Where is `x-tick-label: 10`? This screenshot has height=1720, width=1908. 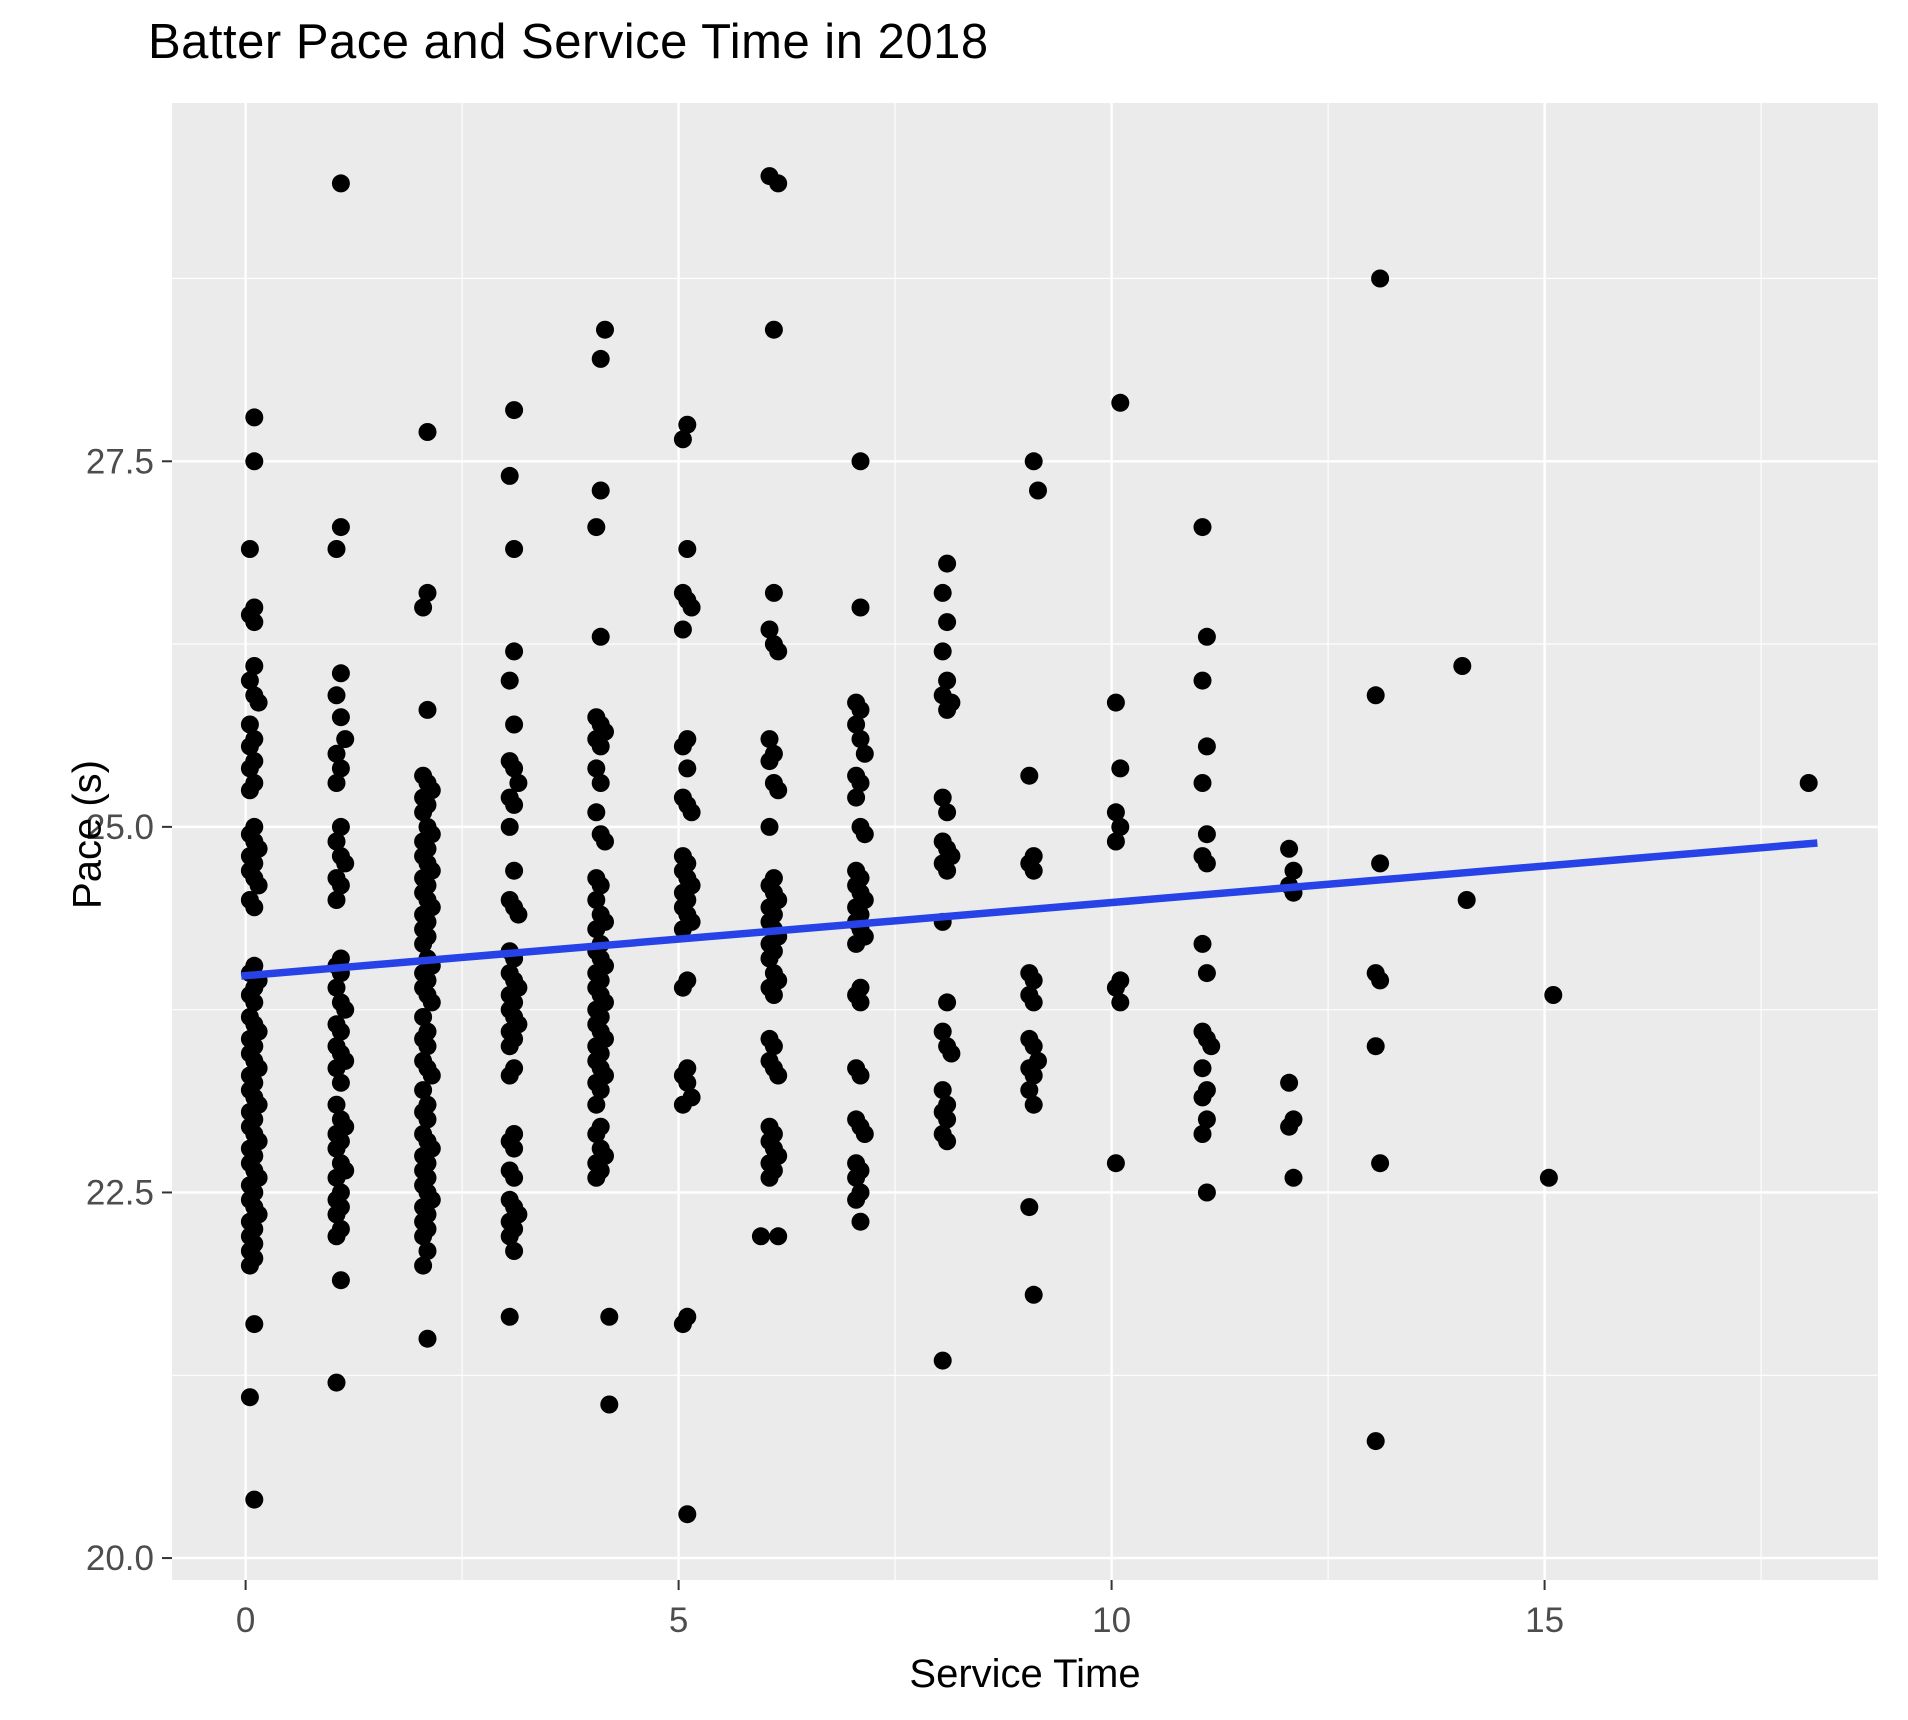 x-tick-label: 10 is located at coordinates (1111, 1620).